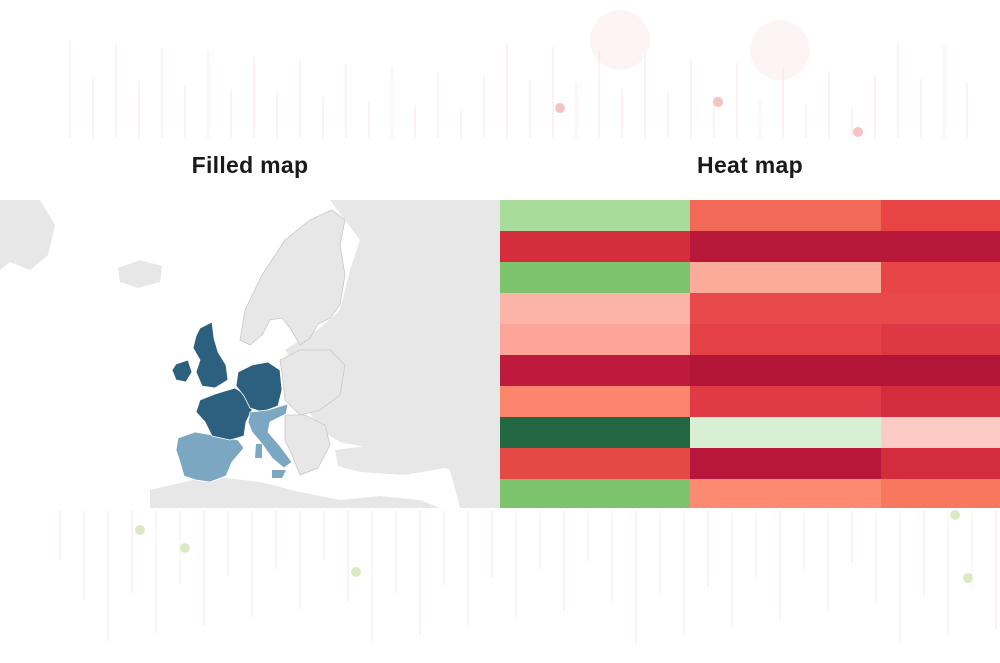 This screenshot has width=1000, height=663. I want to click on land-iceland, so click(140, 274).